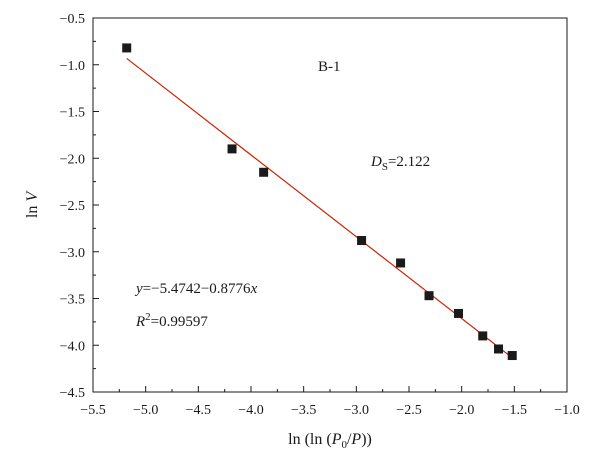 The width and height of the screenshot is (600, 473). What do you see at coordinates (72, 66) in the screenshot?
I see `y-tick-label: −1.0` at bounding box center [72, 66].